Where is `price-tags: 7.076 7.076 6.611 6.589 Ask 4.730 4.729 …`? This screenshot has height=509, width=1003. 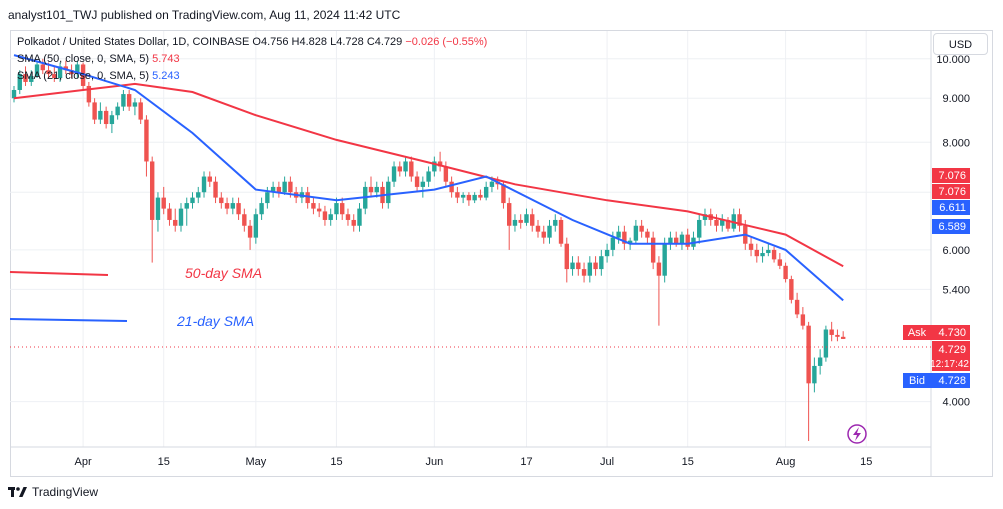 price-tags: 7.076 7.076 6.611 6.589 Ask 4.730 4.729 … is located at coordinates (936, 278).